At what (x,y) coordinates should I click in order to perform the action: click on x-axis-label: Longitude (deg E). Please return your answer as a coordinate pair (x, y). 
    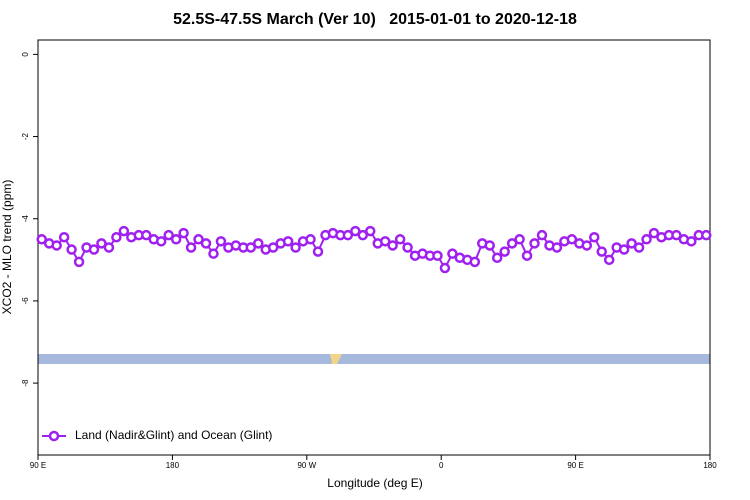
    Looking at the image, I should click on (374, 483).